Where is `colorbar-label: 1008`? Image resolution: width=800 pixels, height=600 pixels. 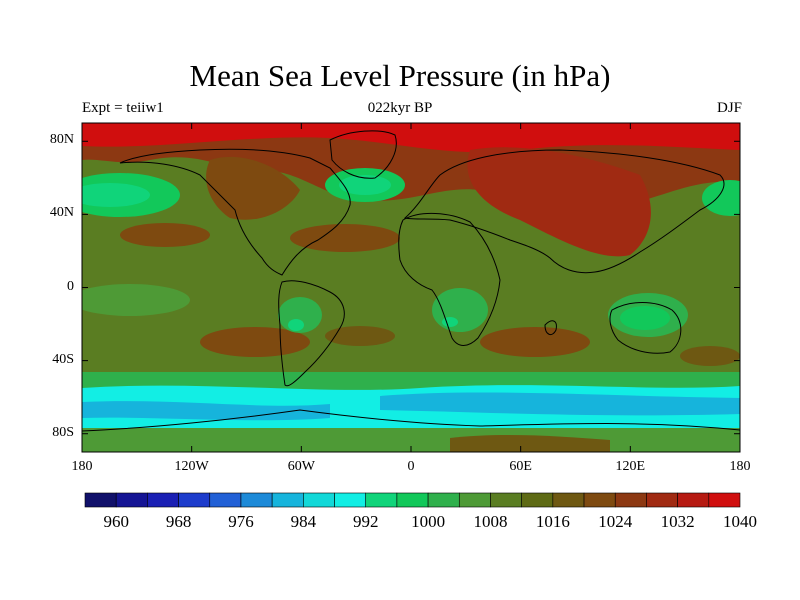 colorbar-label: 1008 is located at coordinates (490, 521).